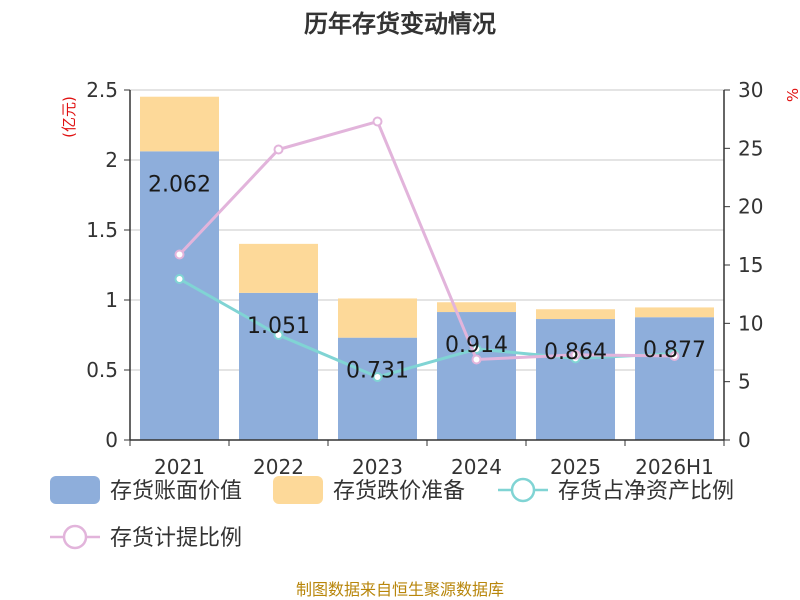  What do you see at coordinates (674, 467) in the screenshot?
I see `x-tick-label: 2026H1` at bounding box center [674, 467].